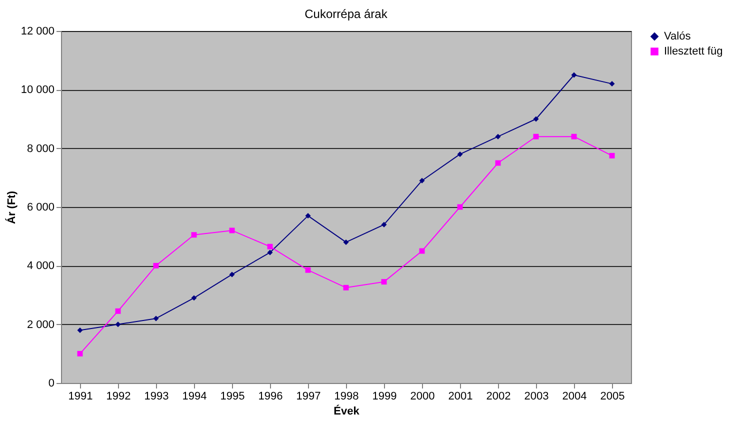 Image resolution: width=729 pixels, height=445 pixels. I want to click on x-tick-label: 1994, so click(194, 396).